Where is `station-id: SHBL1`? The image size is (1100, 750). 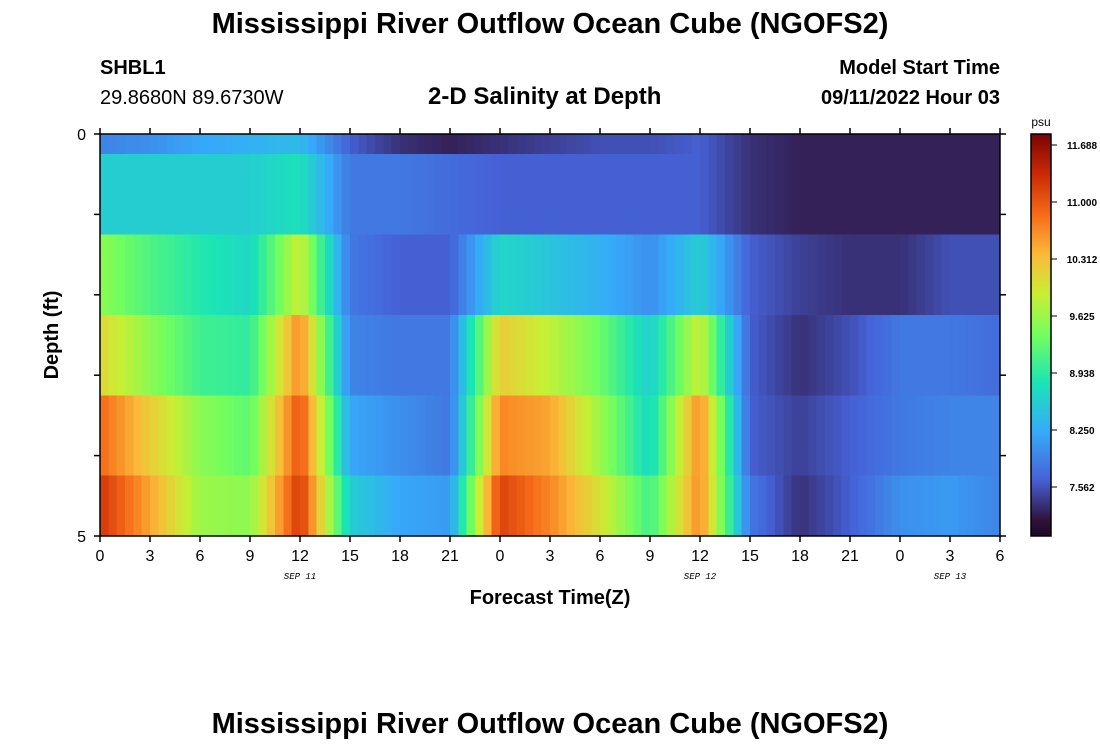 station-id: SHBL1 is located at coordinates (133, 68).